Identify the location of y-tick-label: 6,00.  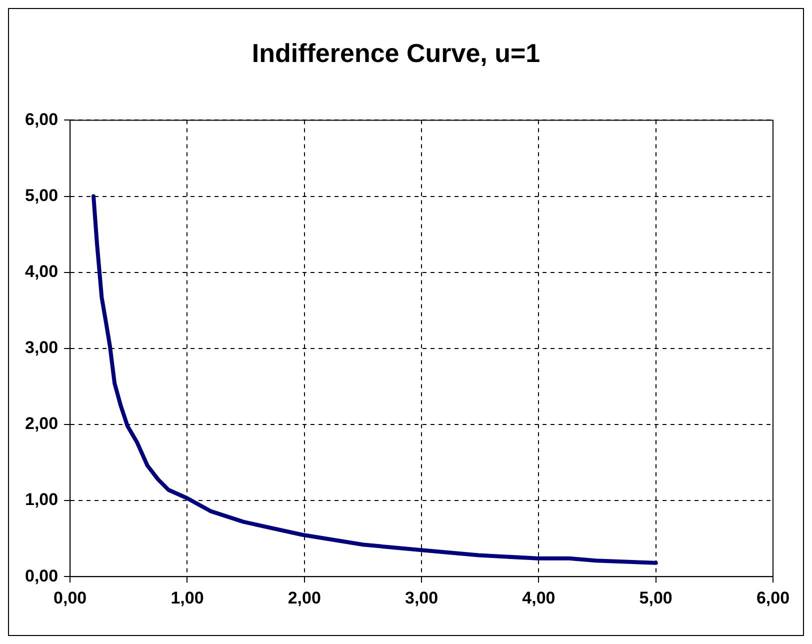
(41, 119).